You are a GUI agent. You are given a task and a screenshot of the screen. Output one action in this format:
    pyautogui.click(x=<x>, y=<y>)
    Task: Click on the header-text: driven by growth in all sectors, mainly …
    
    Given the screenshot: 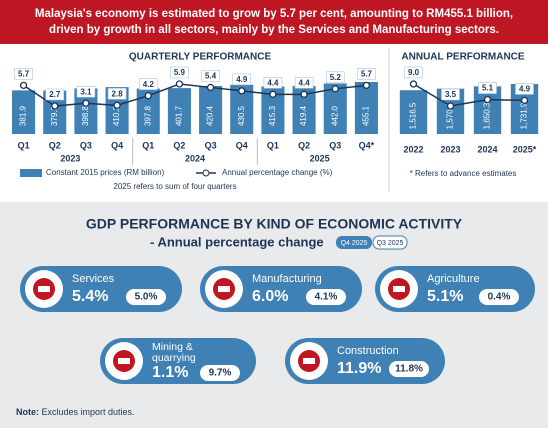 What is the action you would take?
    pyautogui.click(x=274, y=30)
    